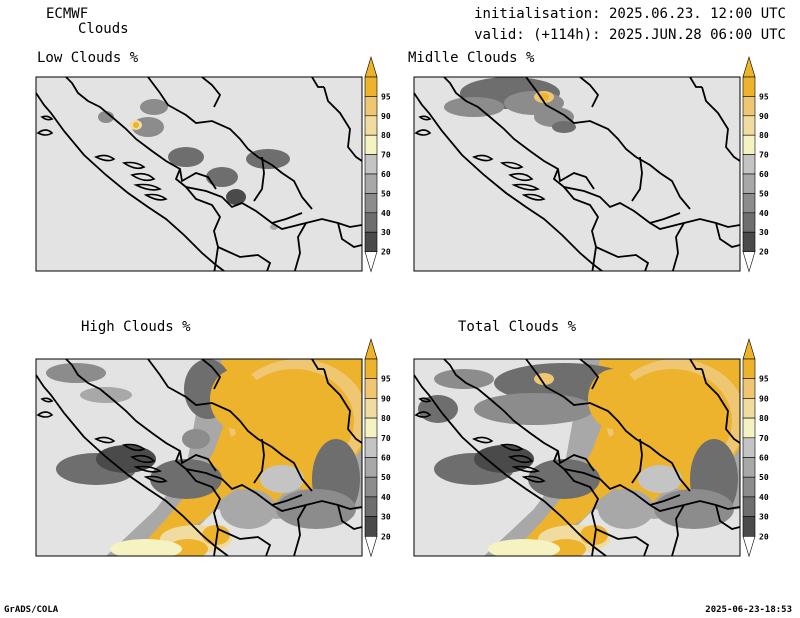  Describe the element at coordinates (386, 96) in the screenshot. I see `colorbar-label: 95` at that location.